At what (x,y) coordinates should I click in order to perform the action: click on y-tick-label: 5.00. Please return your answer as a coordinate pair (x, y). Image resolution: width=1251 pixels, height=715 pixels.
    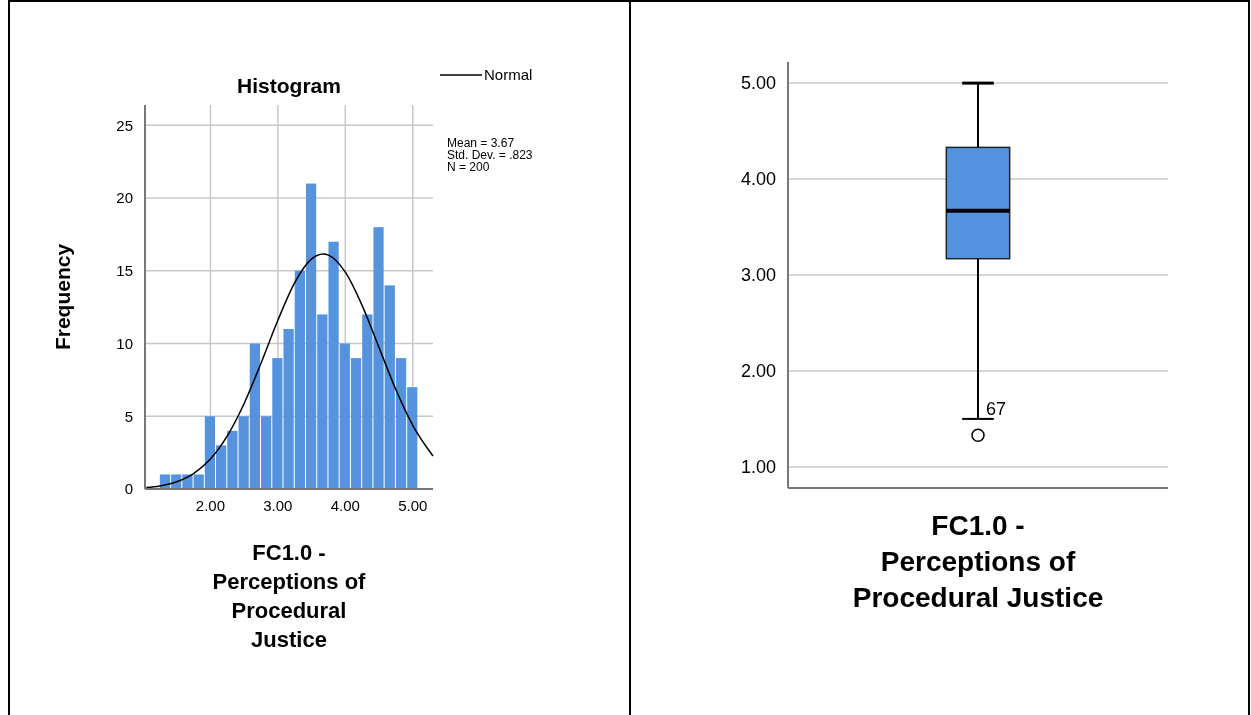
    Looking at the image, I should click on (758, 83).